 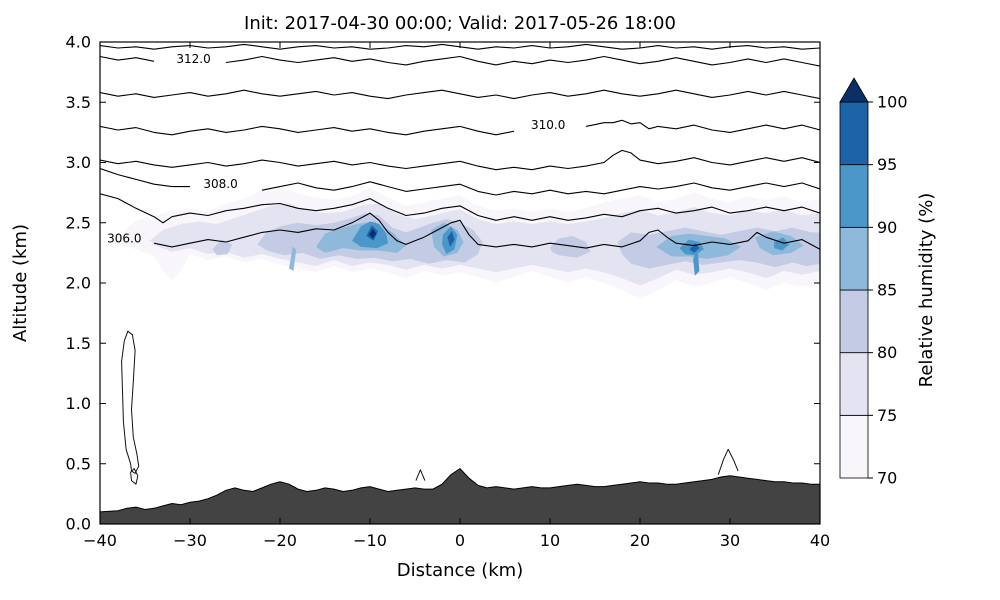 I want to click on y-axis-label: Altitude (km), so click(x=20, y=283).